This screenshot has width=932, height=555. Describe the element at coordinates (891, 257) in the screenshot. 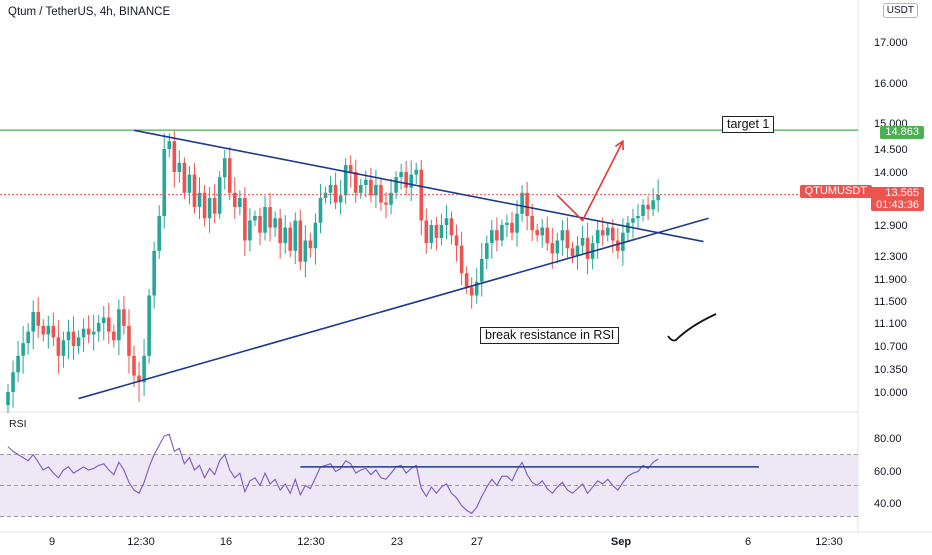

I see `price-tick-label: 12.300` at that location.